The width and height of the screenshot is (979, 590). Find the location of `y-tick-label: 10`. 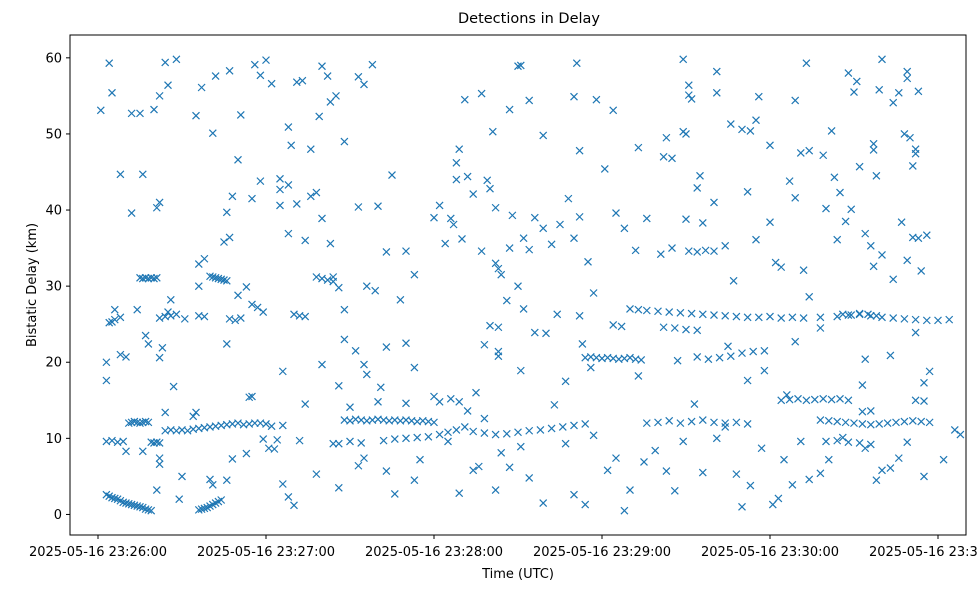

y-tick-label: 10 is located at coordinates (53, 439).